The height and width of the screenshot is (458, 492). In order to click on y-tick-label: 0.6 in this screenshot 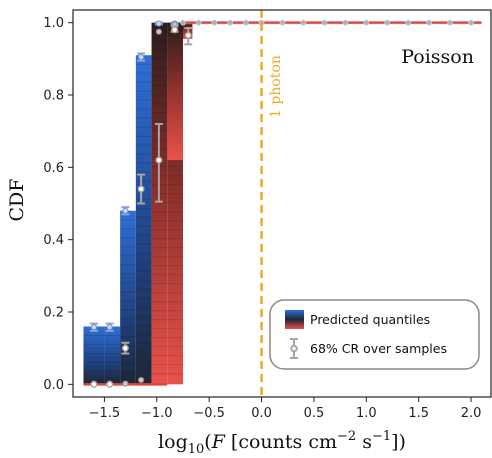, I will do `click(53, 168)`.